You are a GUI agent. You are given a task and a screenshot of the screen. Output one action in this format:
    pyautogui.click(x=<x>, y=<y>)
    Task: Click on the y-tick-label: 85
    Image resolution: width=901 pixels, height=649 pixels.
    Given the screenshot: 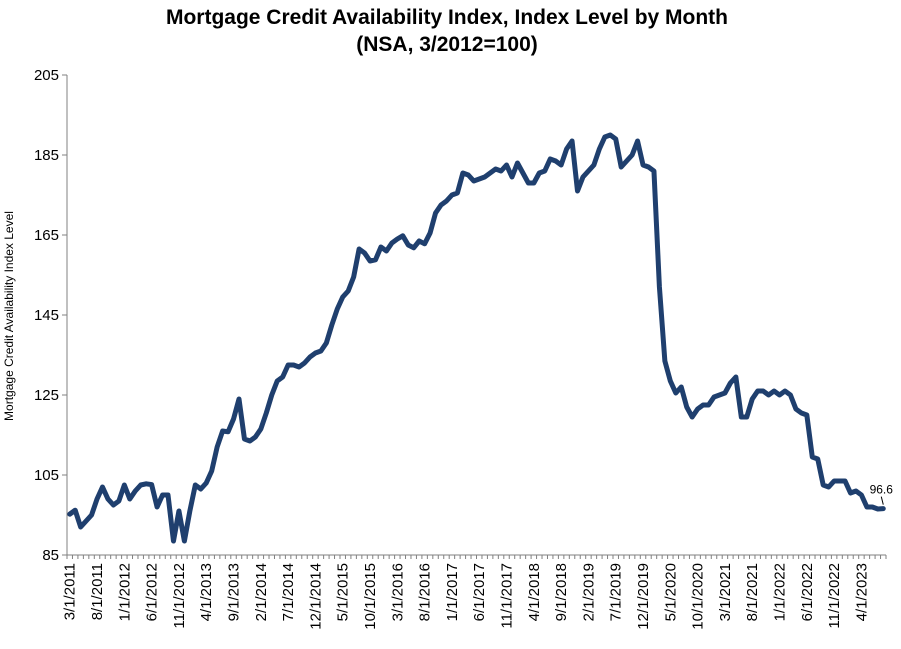 What is the action you would take?
    pyautogui.click(x=50, y=555)
    